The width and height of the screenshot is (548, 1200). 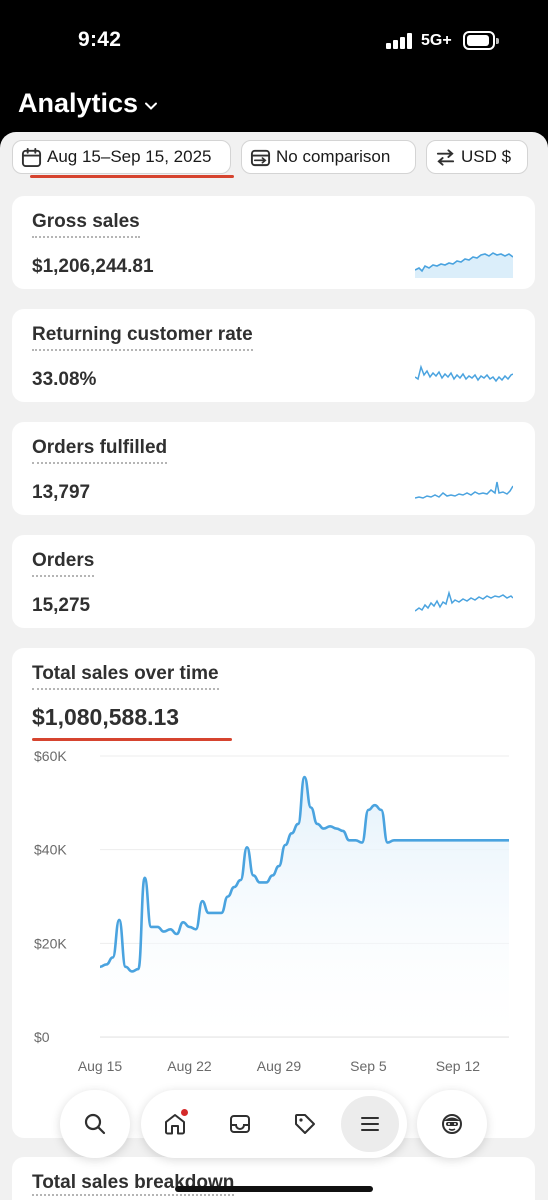 I want to click on metric-title: Orders, so click(x=63, y=563).